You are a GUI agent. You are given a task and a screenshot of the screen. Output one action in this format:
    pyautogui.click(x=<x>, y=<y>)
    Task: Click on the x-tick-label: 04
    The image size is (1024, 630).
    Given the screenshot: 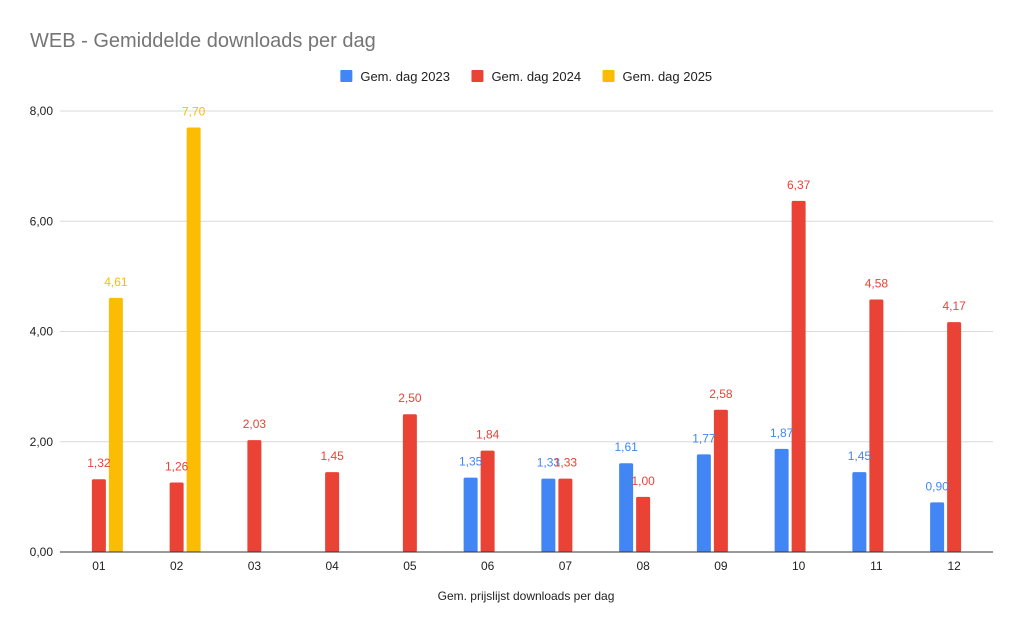 What is the action you would take?
    pyautogui.click(x=332, y=566)
    